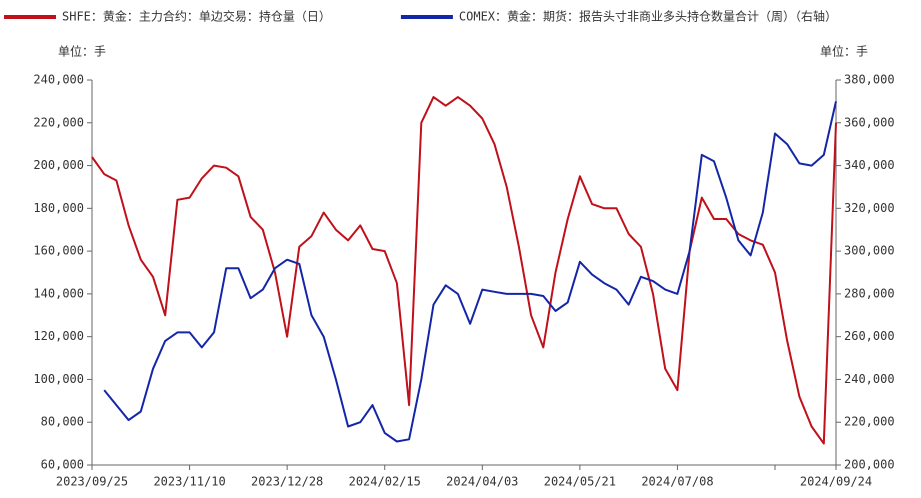 Image resolution: width=921 pixels, height=498 pixels. Describe the element at coordinates (869, 165) in the screenshot. I see `y2-tick-label: 340,000` at that location.